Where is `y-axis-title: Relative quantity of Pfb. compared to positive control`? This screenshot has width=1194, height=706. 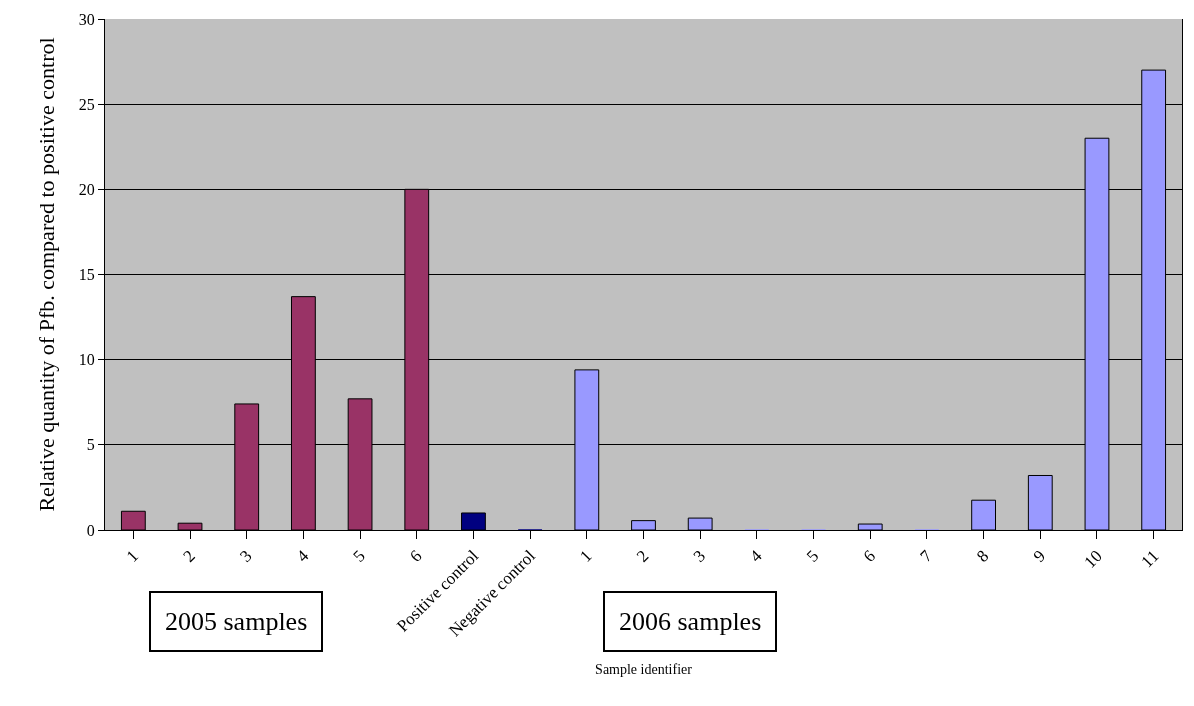
y-axis-title: Relative quantity of Pfb. compared to positive control is located at coordinates (46, 274).